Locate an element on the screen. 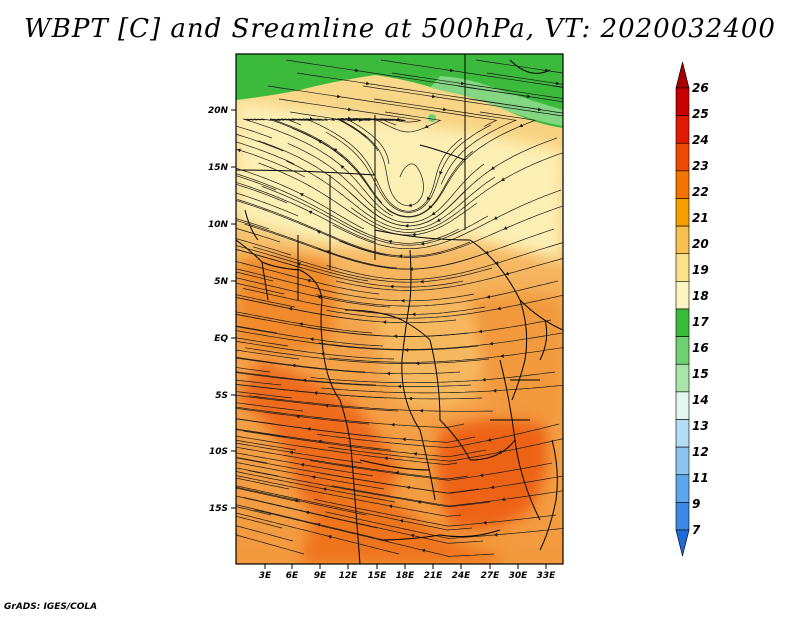  colorbar-label: 16 is located at coordinates (700, 348).